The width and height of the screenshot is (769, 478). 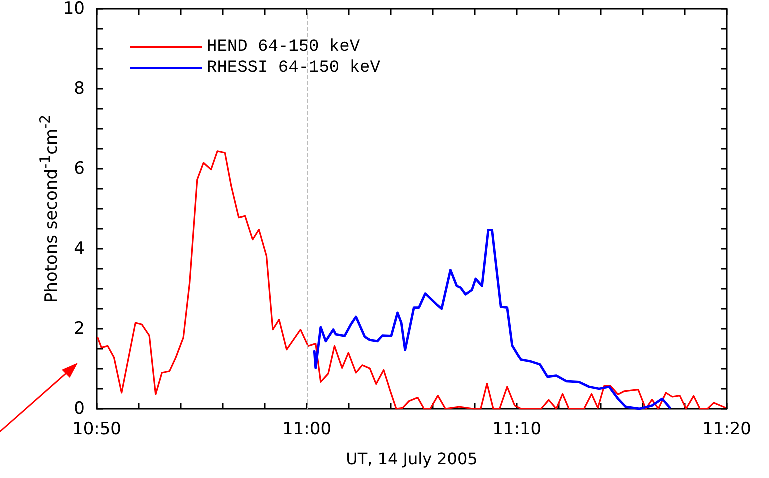 What do you see at coordinates (79, 409) in the screenshot?
I see `y-tick-label: 0` at bounding box center [79, 409].